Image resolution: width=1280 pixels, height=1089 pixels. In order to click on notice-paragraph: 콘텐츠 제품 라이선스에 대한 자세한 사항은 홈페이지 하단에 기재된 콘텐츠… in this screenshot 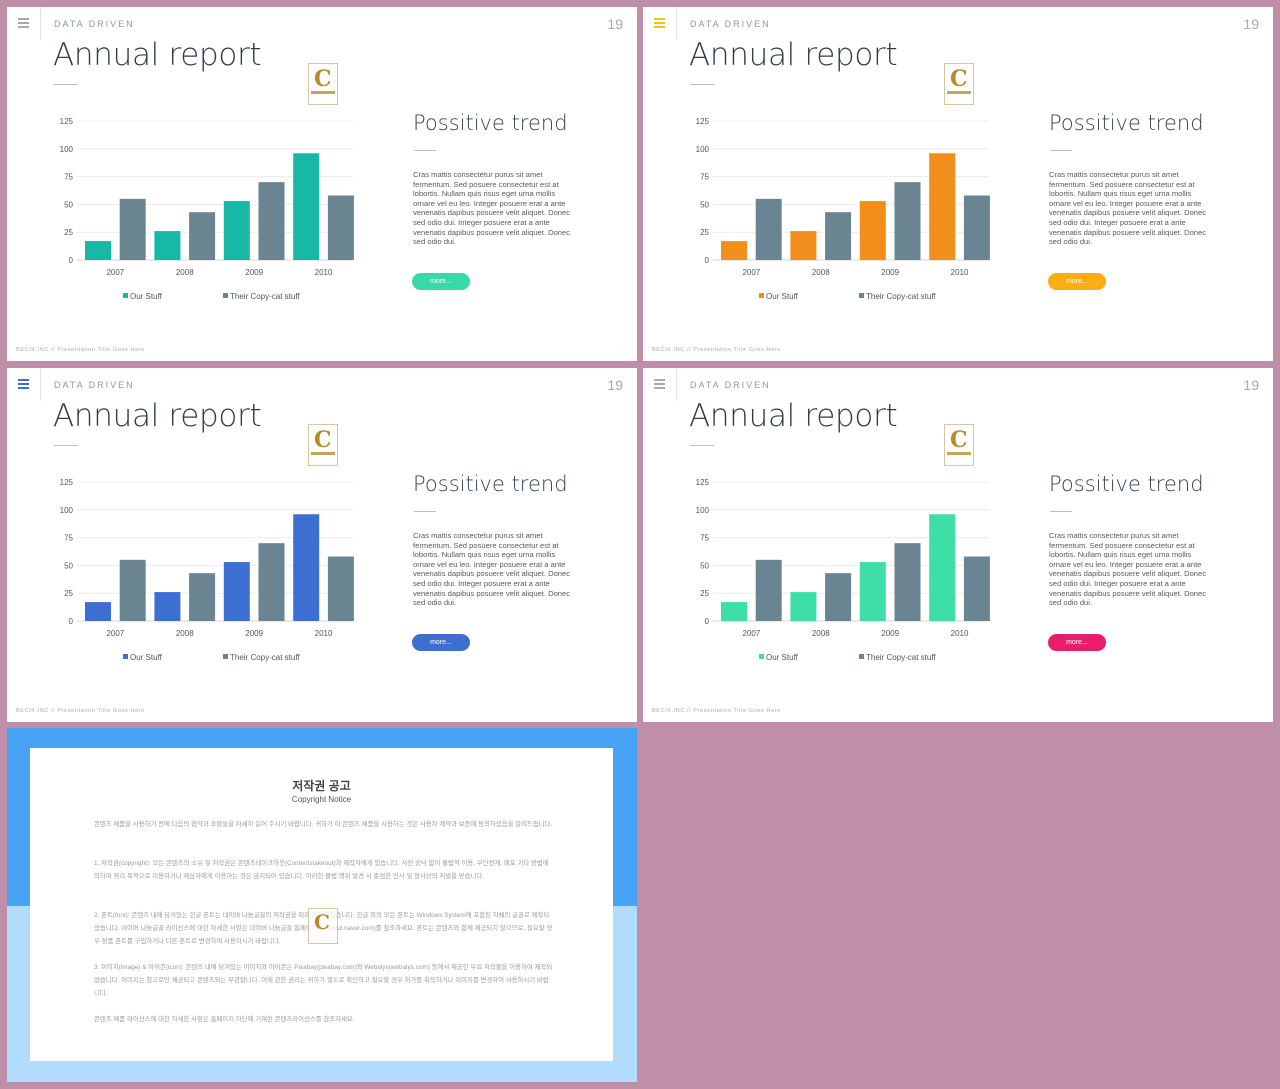, I will do `click(224, 1019)`.